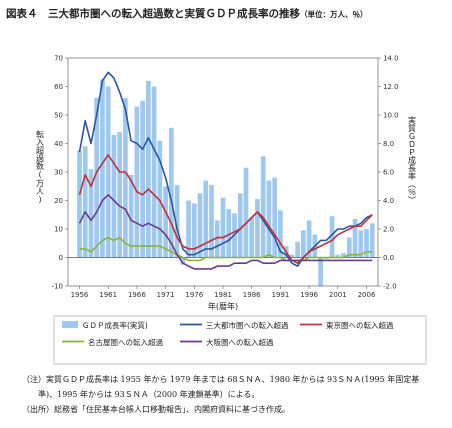  What do you see at coordinates (58, 144) in the screenshot?
I see `y-tick-label-left: 40` at bounding box center [58, 144].